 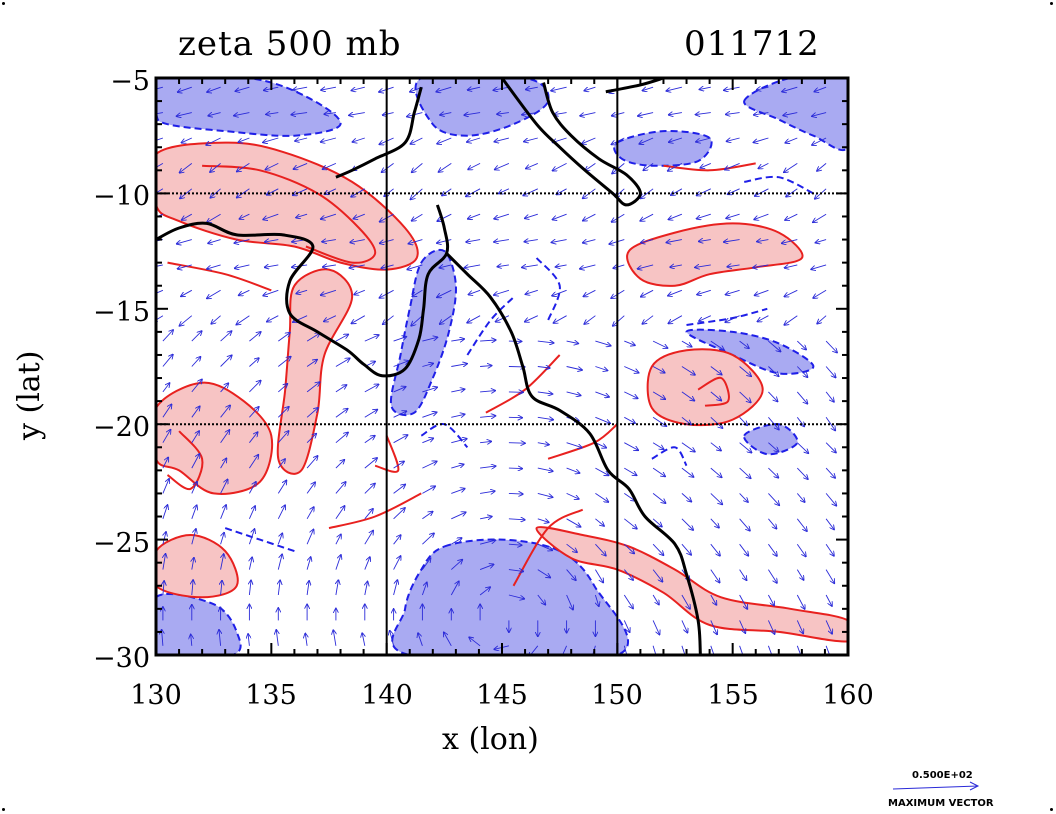 I want to click on negative-vorticity-region, so click(x=795, y=115).